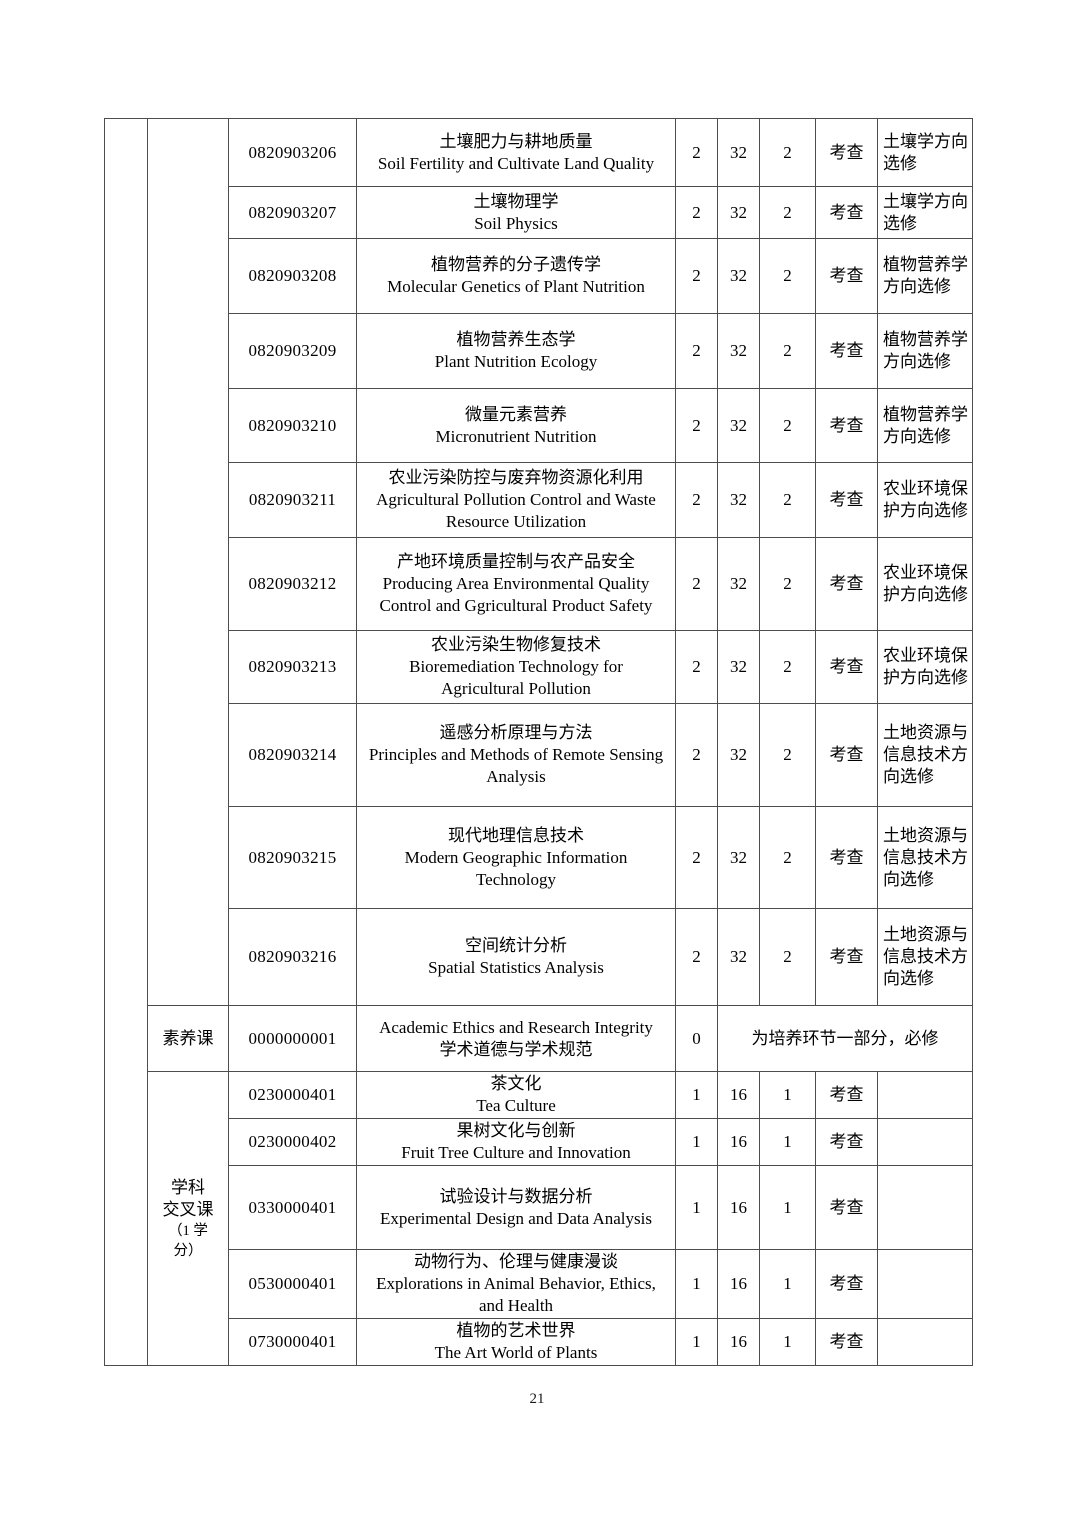 The width and height of the screenshot is (1074, 1520). I want to click on course-name-zh: 产地环境质量控制与农产品安全, so click(516, 561).